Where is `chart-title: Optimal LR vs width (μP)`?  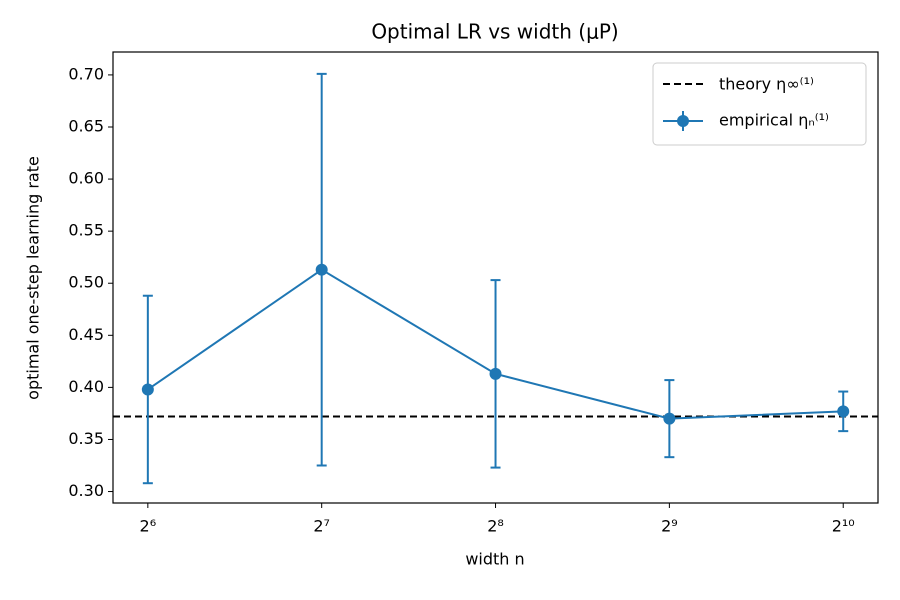 chart-title: Optimal LR vs width (μP) is located at coordinates (494, 32).